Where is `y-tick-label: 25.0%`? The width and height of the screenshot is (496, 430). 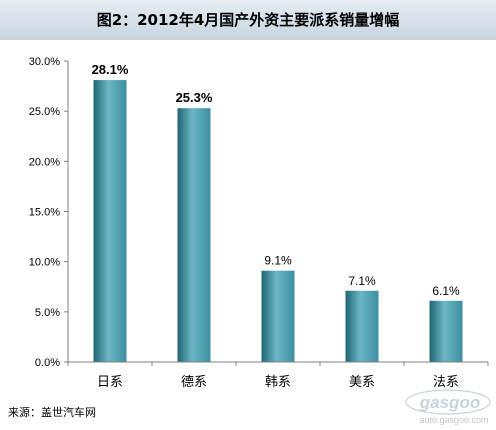
y-tick-label: 25.0% is located at coordinates (44, 112).